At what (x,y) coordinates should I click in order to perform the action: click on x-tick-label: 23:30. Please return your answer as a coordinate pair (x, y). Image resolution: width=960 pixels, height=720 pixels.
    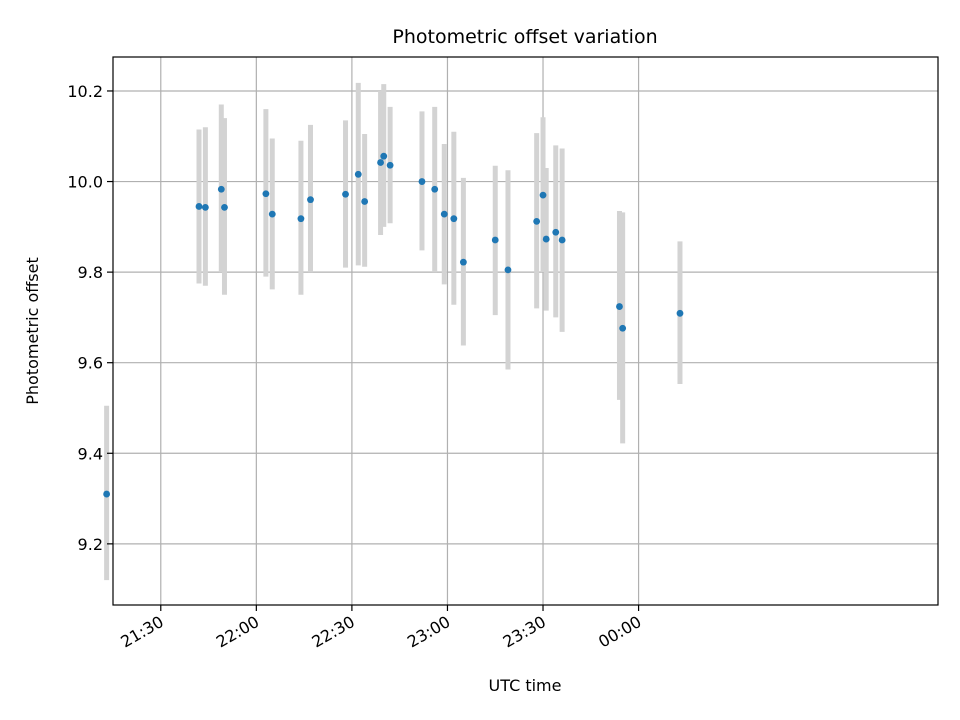
    Looking at the image, I should click on (524, 632).